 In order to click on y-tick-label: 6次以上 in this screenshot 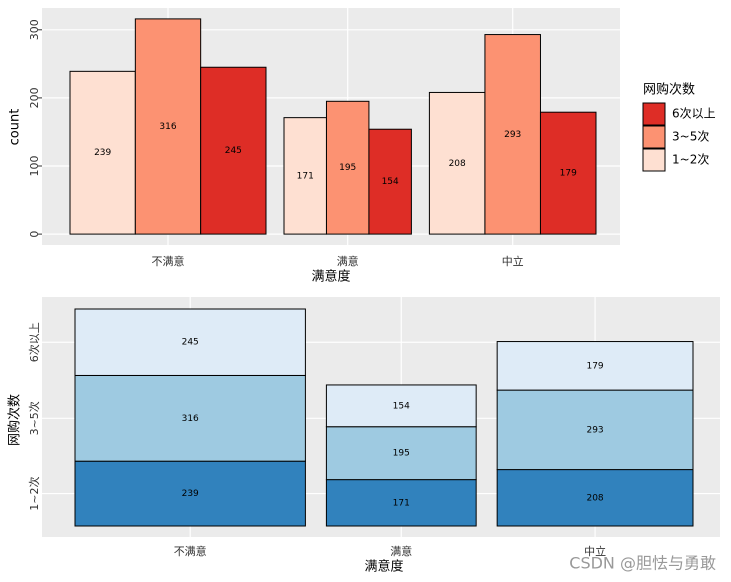, I will do `click(34, 342)`.